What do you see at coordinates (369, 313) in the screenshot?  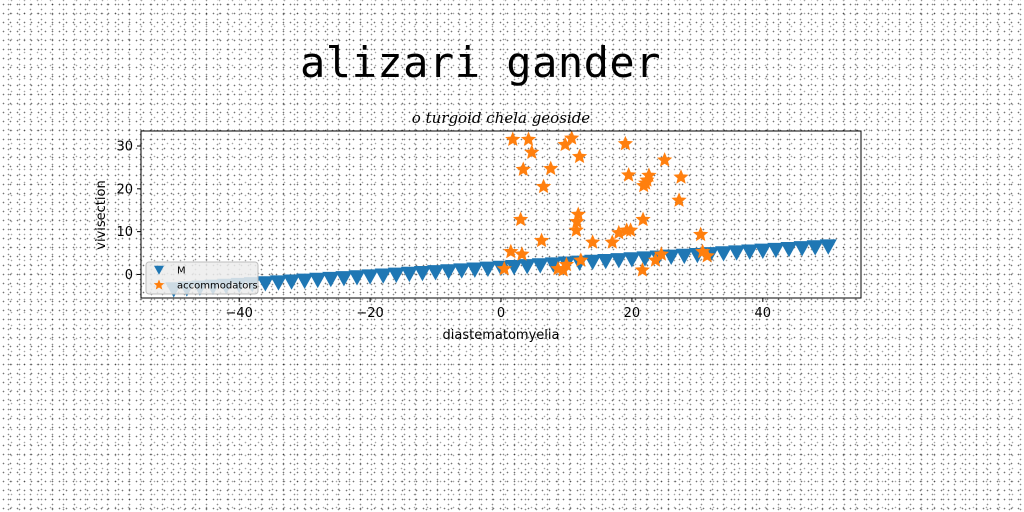 I see `x-tick-label: −20` at bounding box center [369, 313].